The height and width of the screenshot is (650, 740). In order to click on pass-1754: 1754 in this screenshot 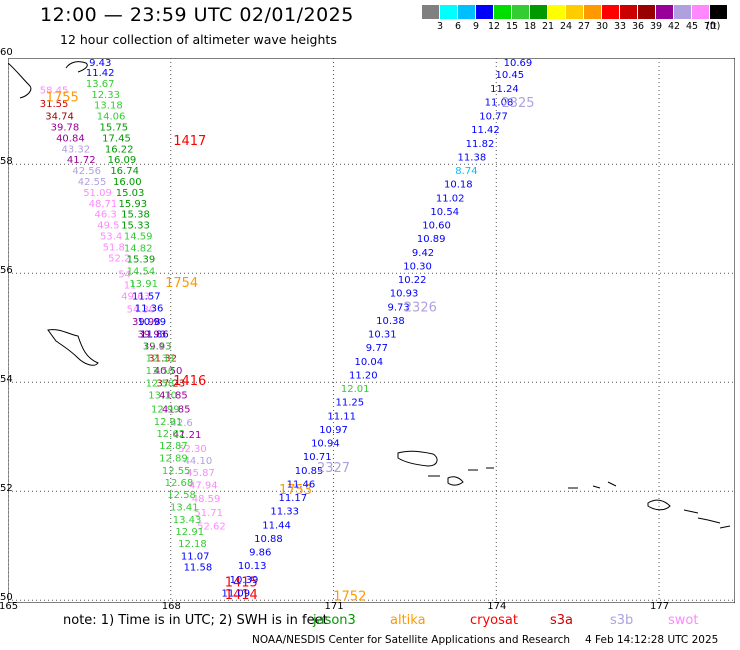, I will do `click(181, 283)`.